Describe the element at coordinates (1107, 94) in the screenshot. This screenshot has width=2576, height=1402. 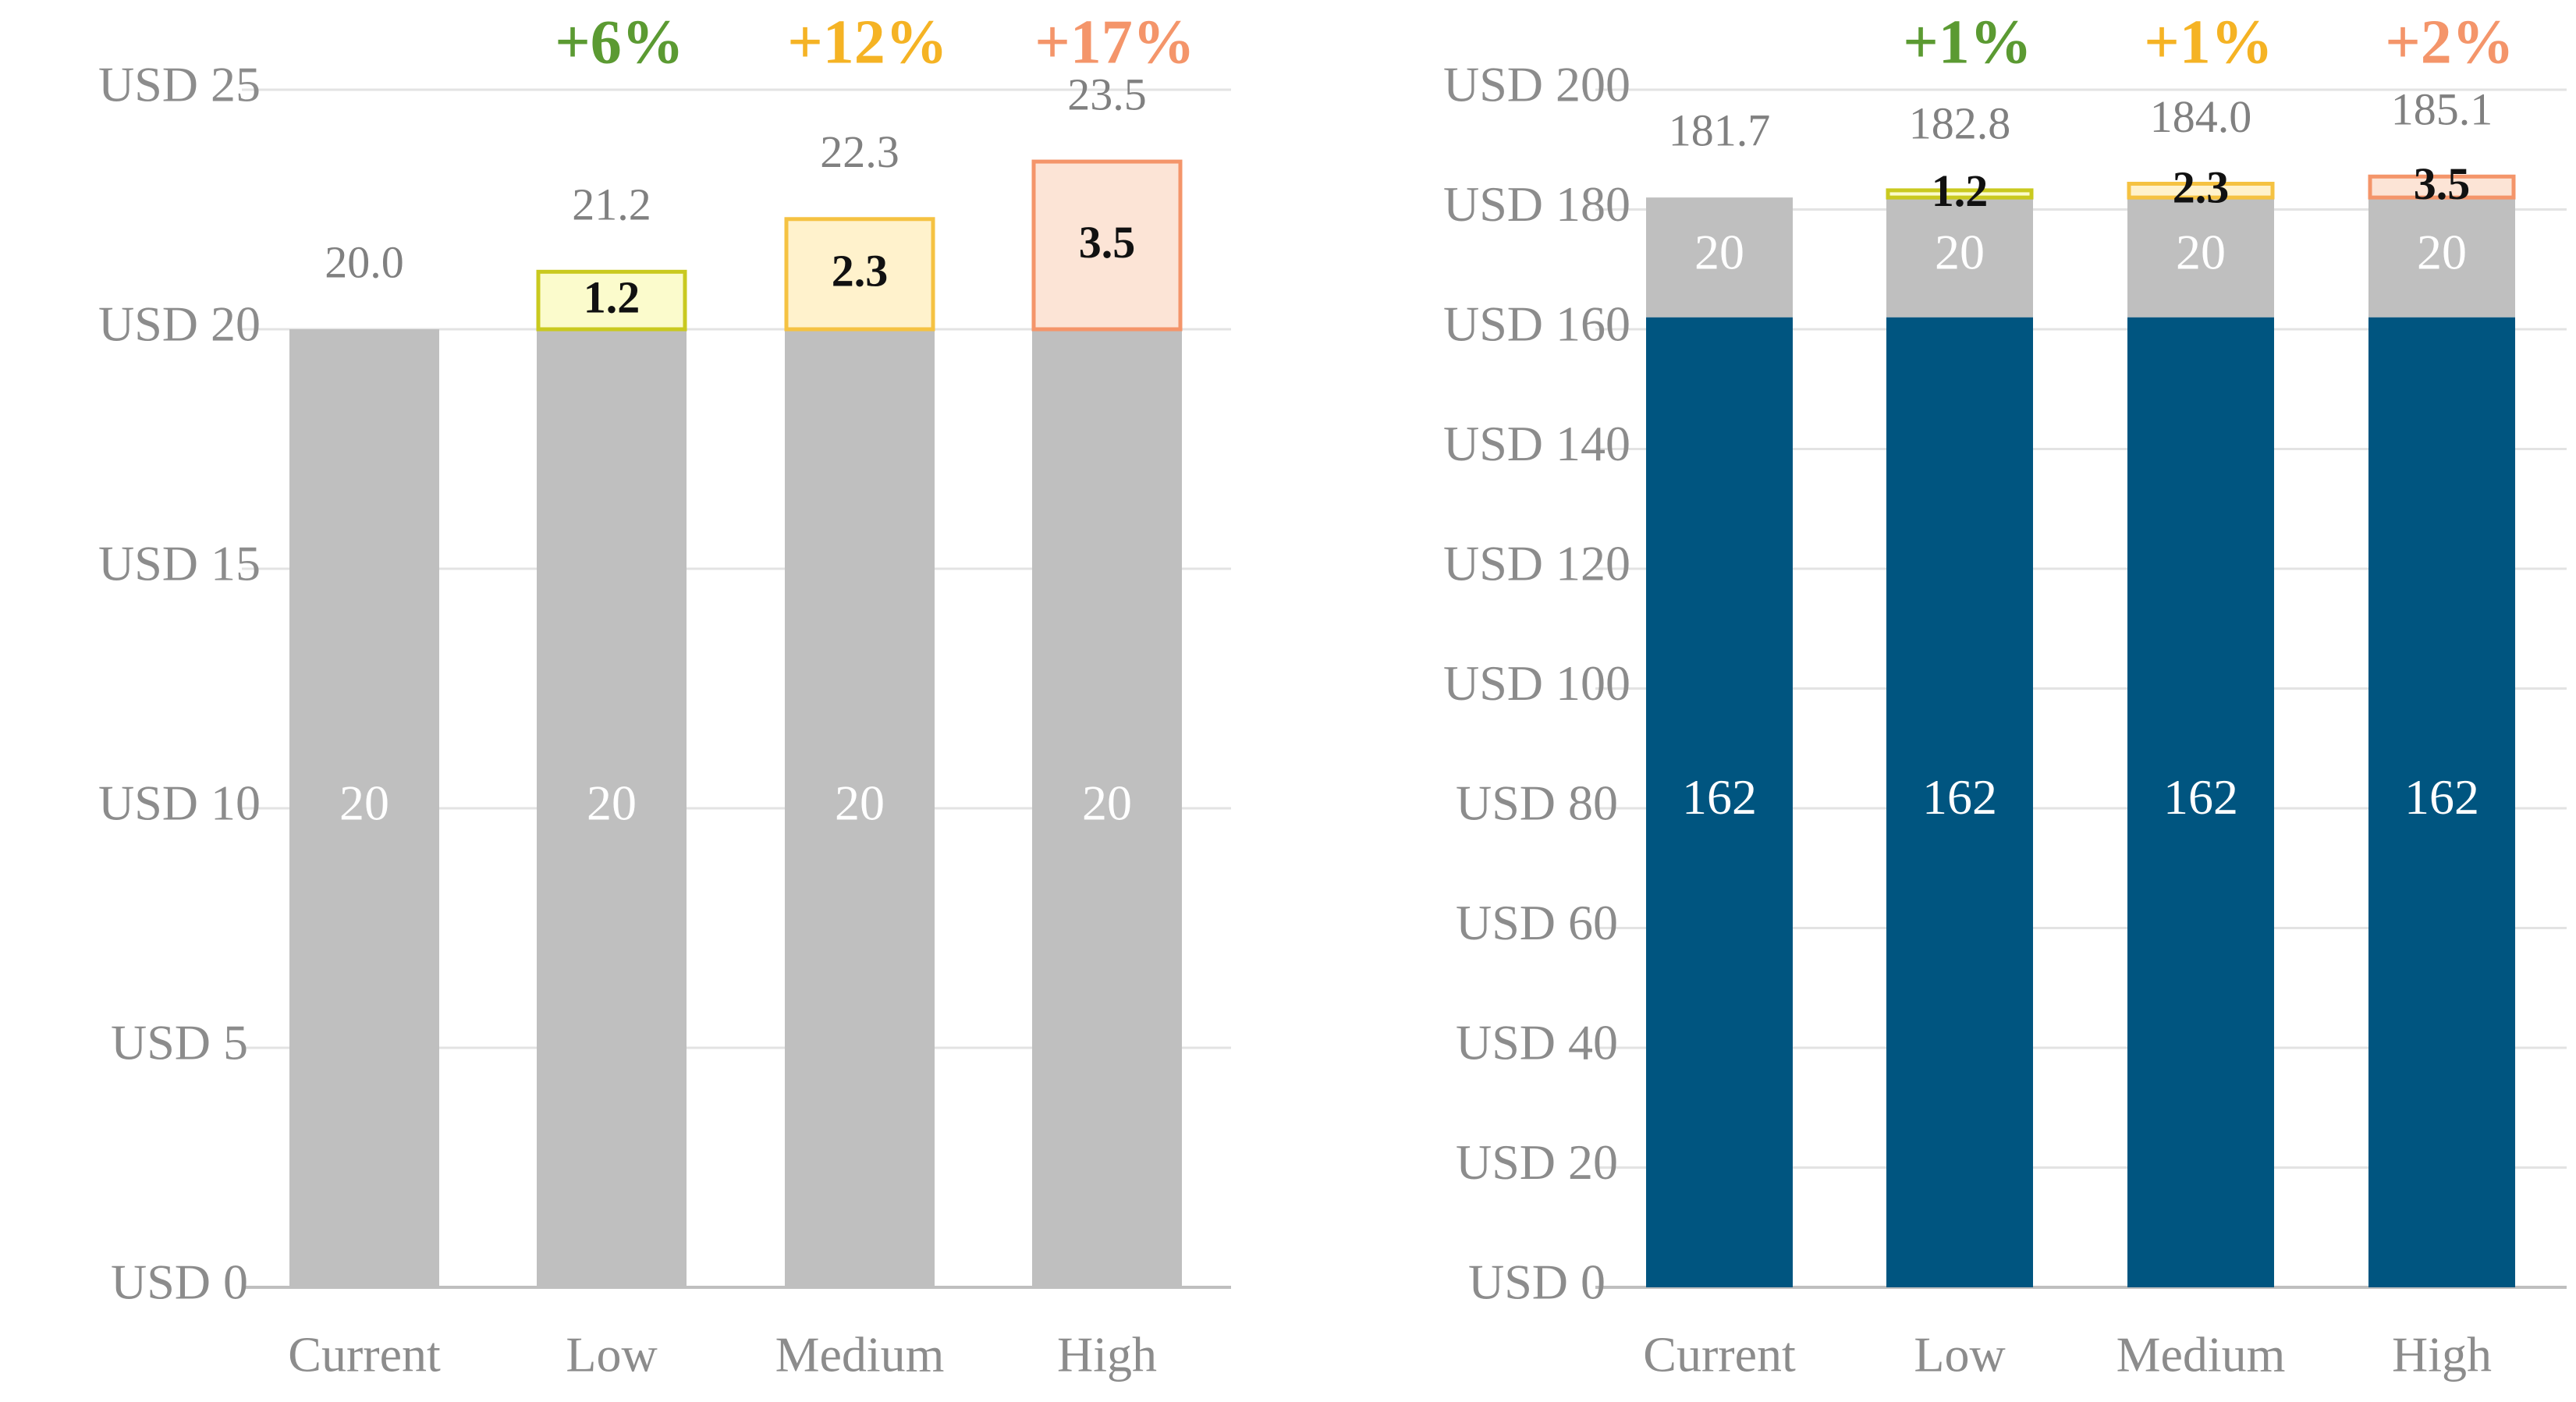
I see `total-label-0-3: 23.5` at that location.